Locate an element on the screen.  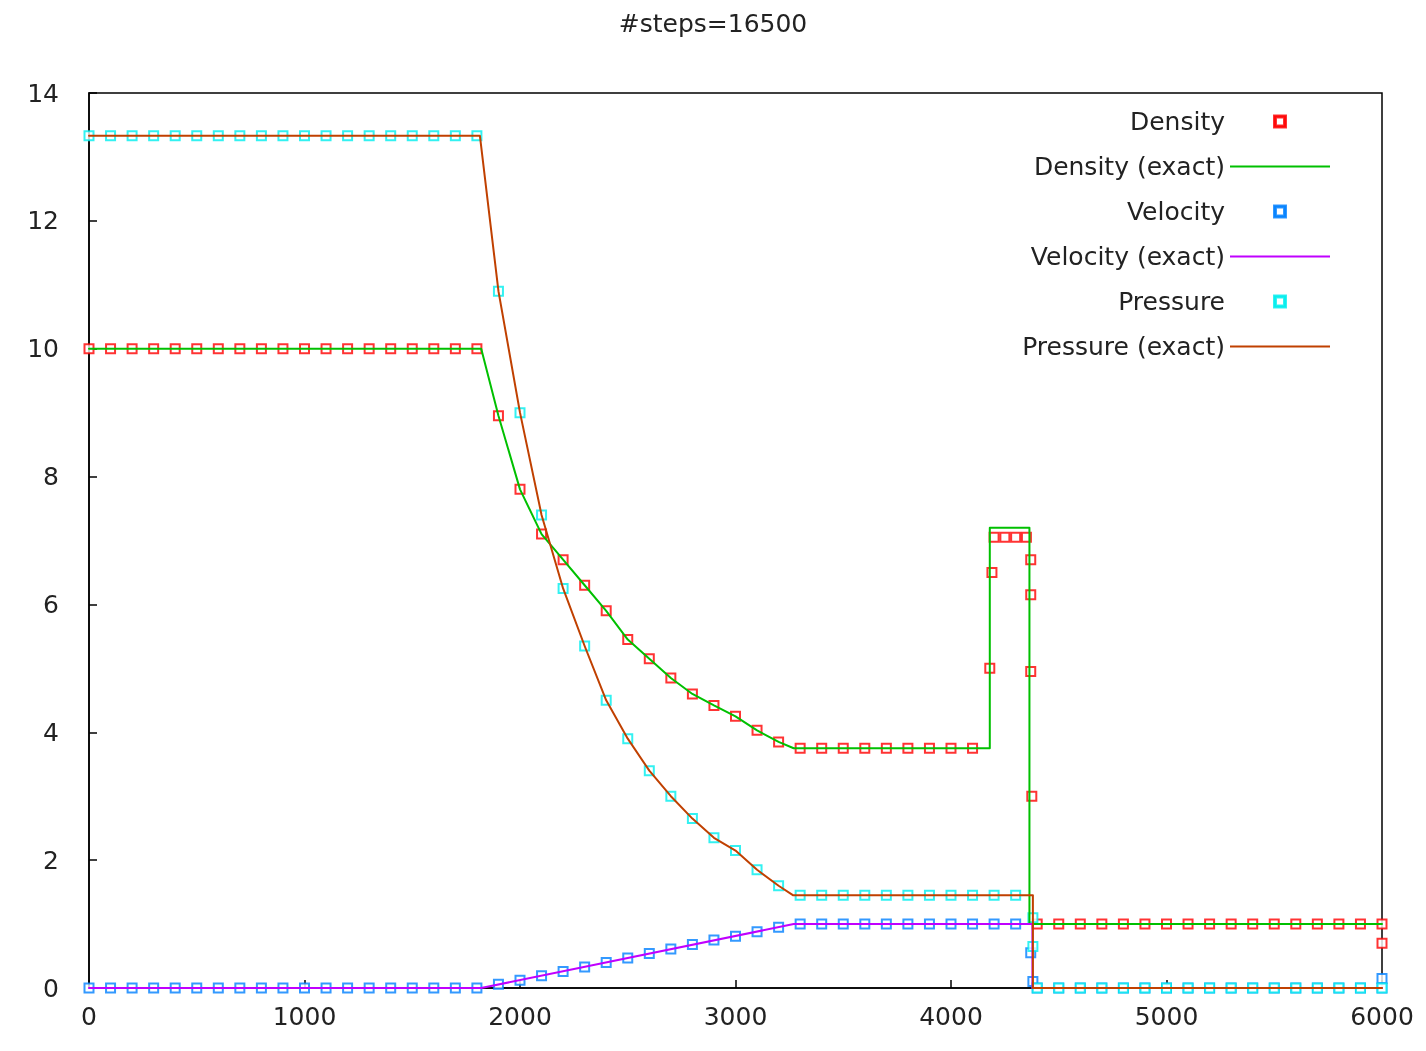
y-tick-label: 8 is located at coordinates (51, 477).